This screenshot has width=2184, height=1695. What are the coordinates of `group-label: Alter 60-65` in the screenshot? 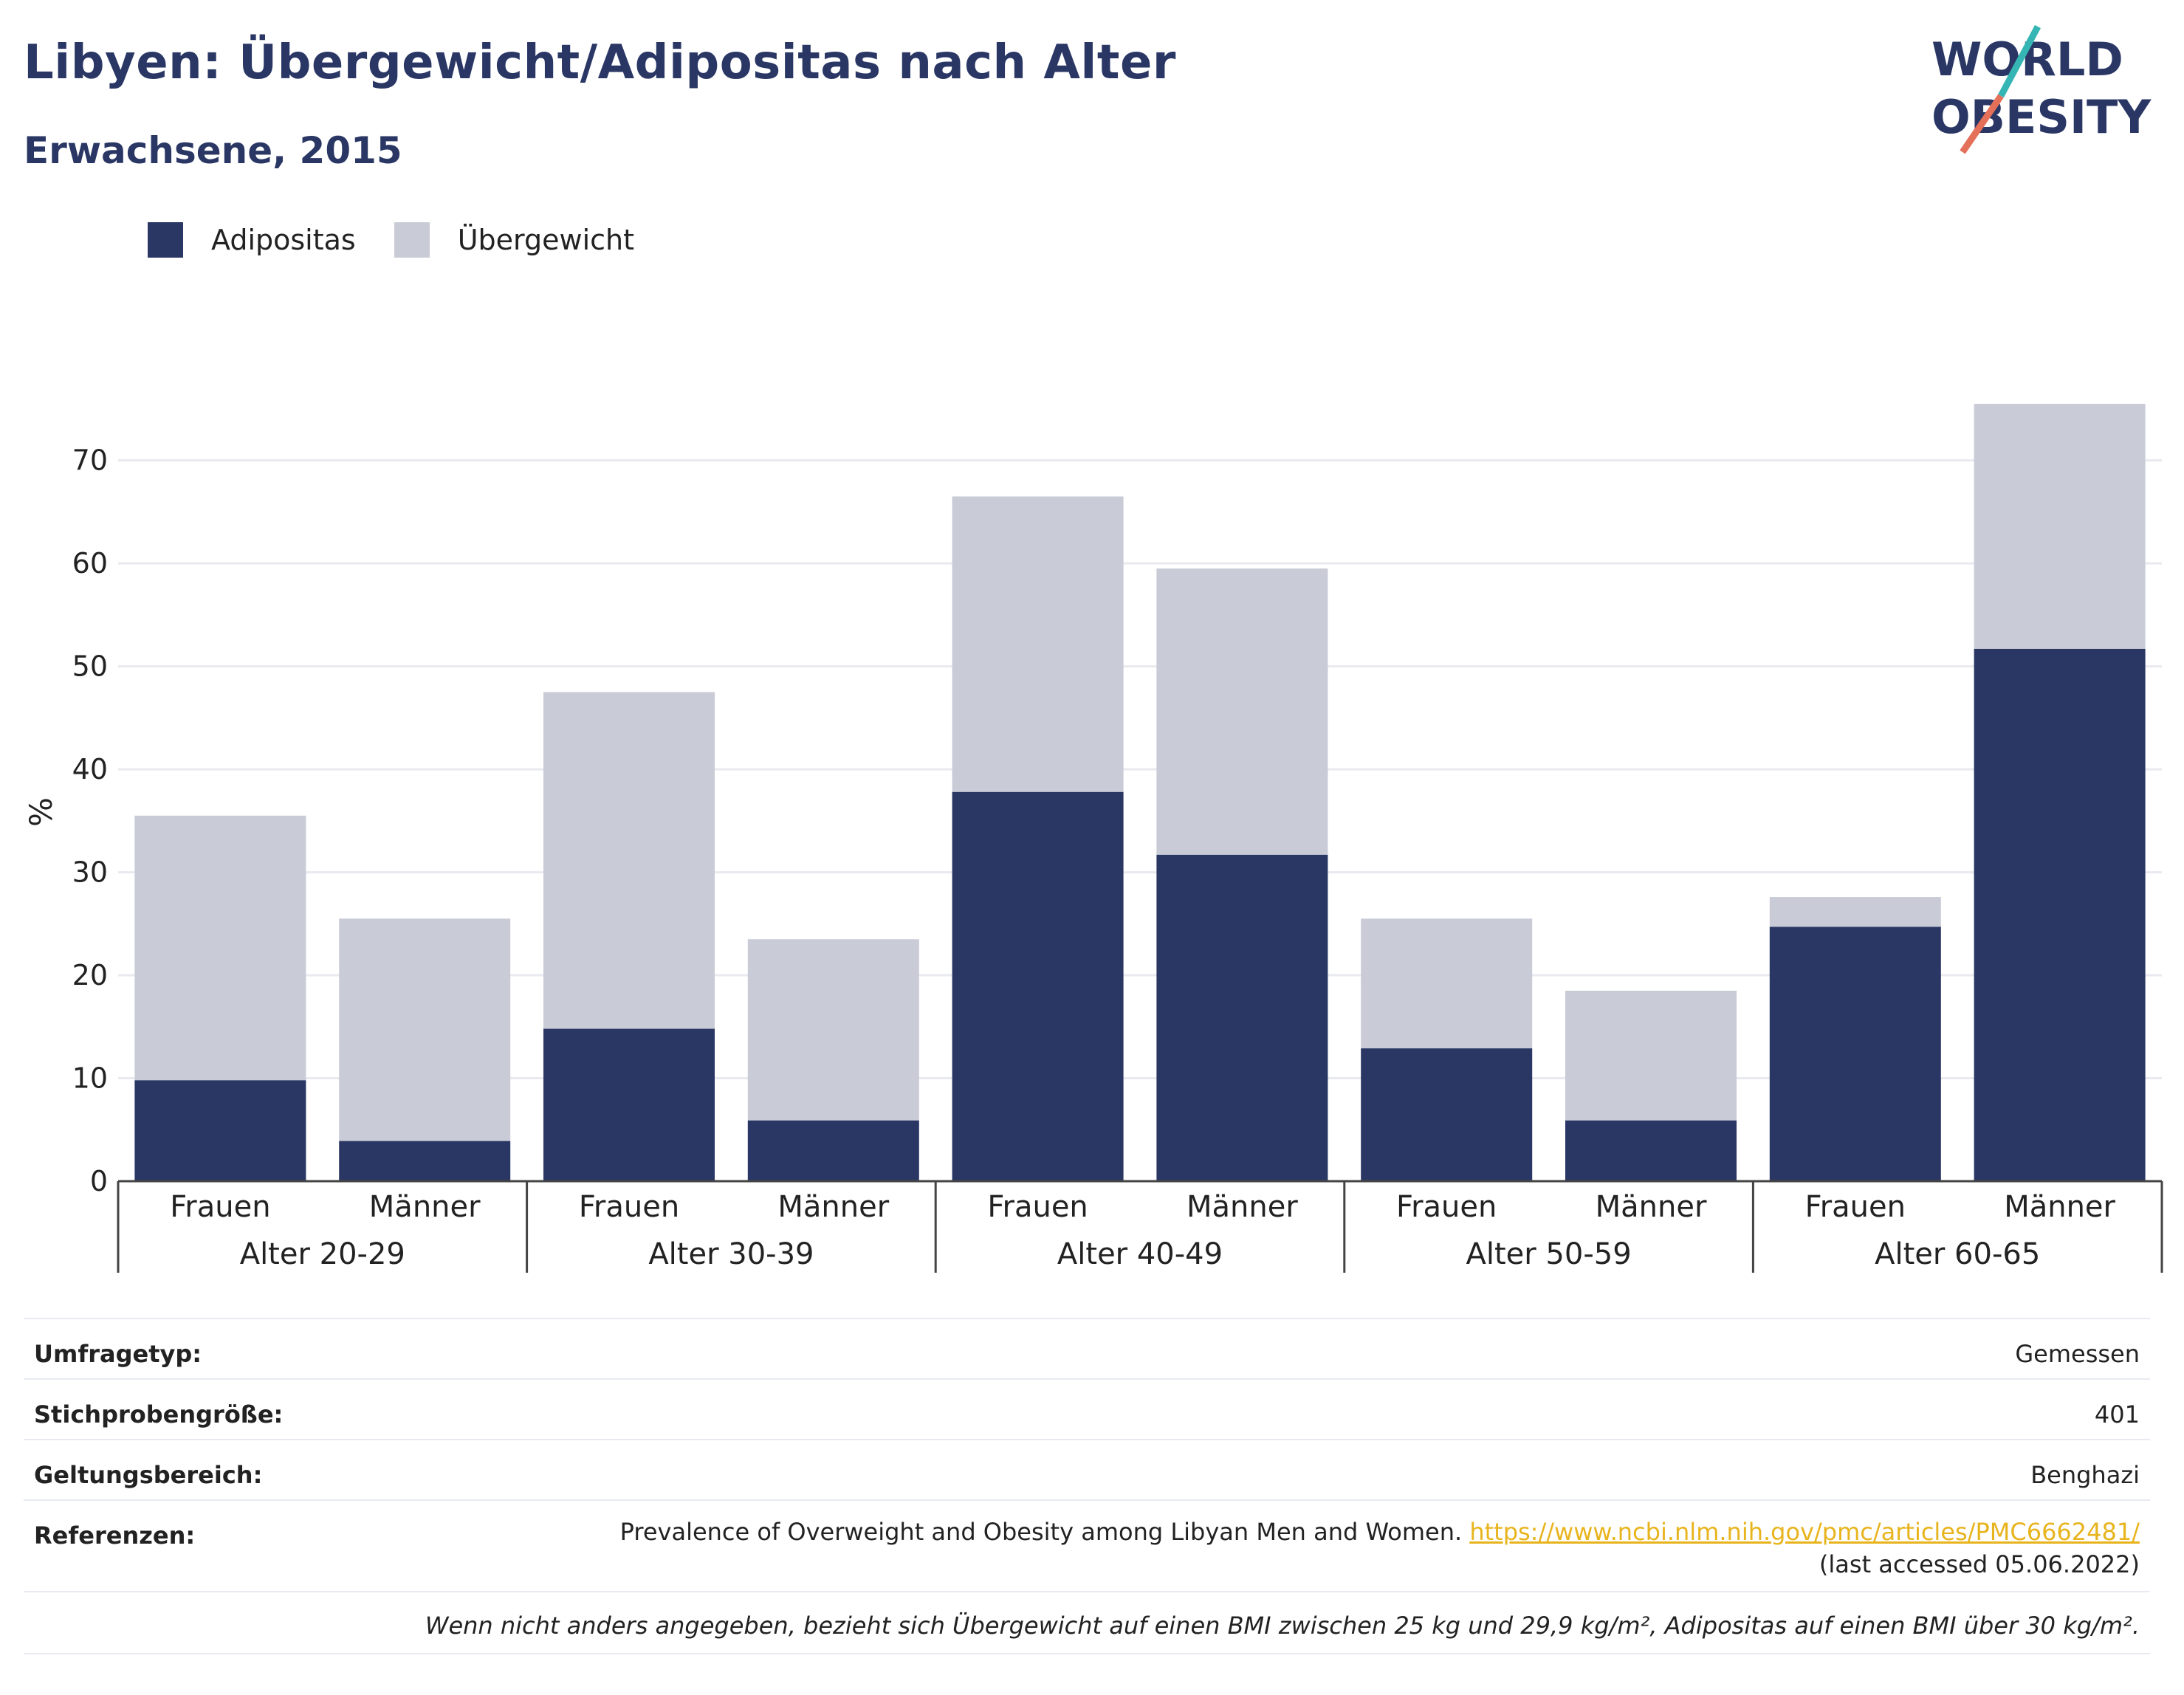 It's located at (1958, 1254).